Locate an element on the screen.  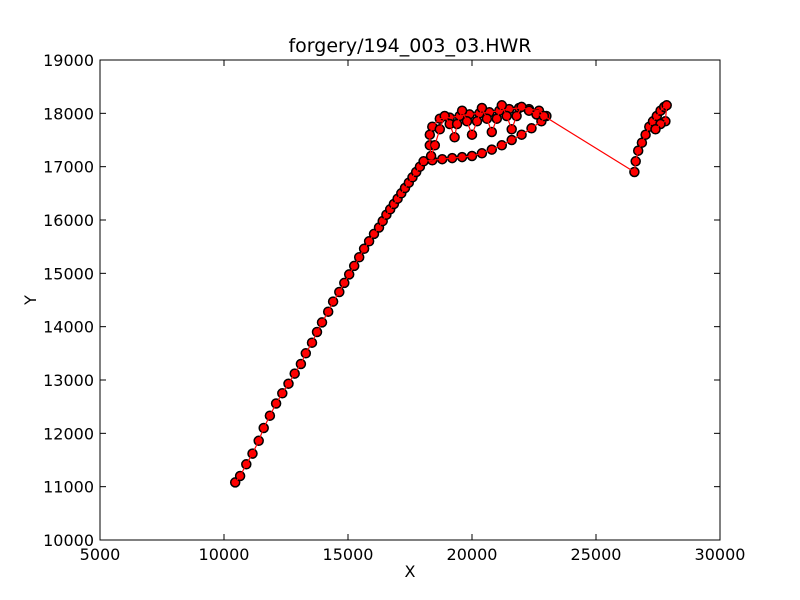
x-tick-label: 20000 is located at coordinates (472, 554).